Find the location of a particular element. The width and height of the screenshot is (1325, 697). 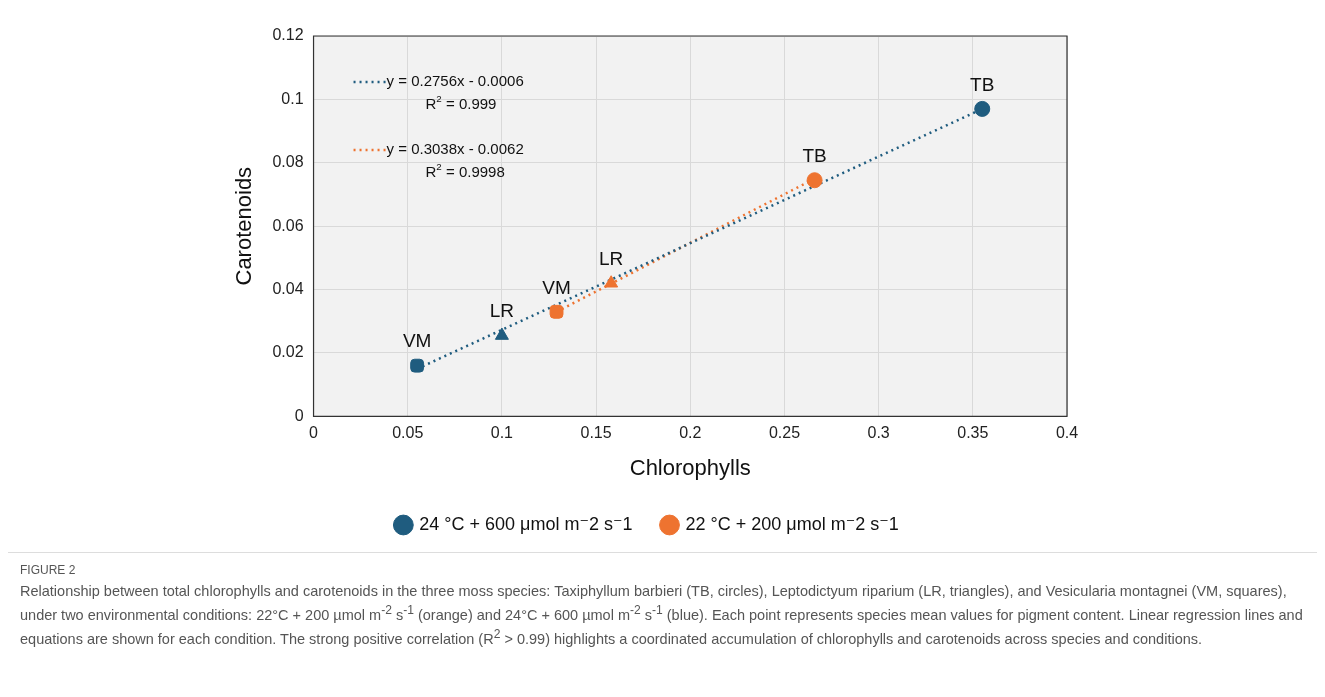

text: Relationship between total chlorophylls and carotenoids in the three moss species: Taxiphyllum barbieri (TB, circles), Leptodictyum riparium (LR, triangles), and Vesicularia montagnei (VM, squares), under two environmental conditions: 22°C + 200 µmol m$^{-2}$ s$^{-1}$ (orange) and 24°C + 600 µmol m$^{-2}$ s$^{-1}$ (blue). Each point represents species mean values for pigment content. Linear regression lines and equations are shown for each condition. The strong positive correlation (R$^{2}$ > 0.99) highlights a coordinated accumulation of chlorophylls and carotenoids across species and conditions. is located at coordinates (661, 615).